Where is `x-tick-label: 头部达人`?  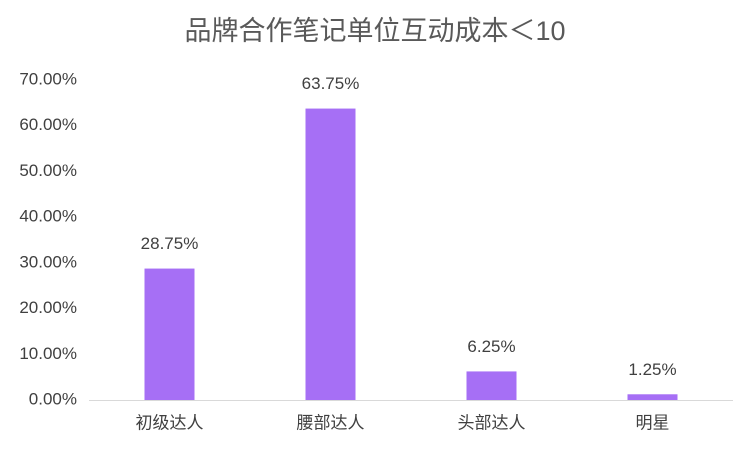
x-tick-label: 头部达人 is located at coordinates (492, 422).